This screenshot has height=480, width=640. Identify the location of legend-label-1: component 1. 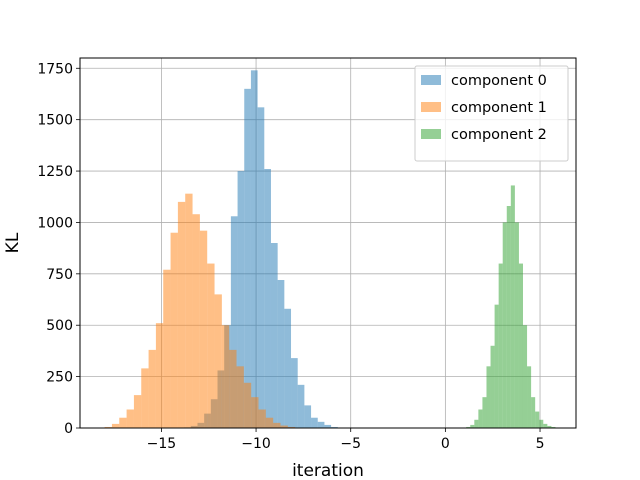
(499, 108).